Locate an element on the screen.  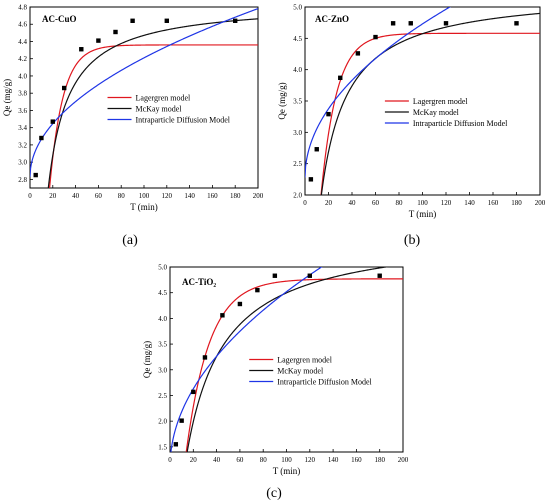
panel-label: (c) is located at coordinates (274, 493).